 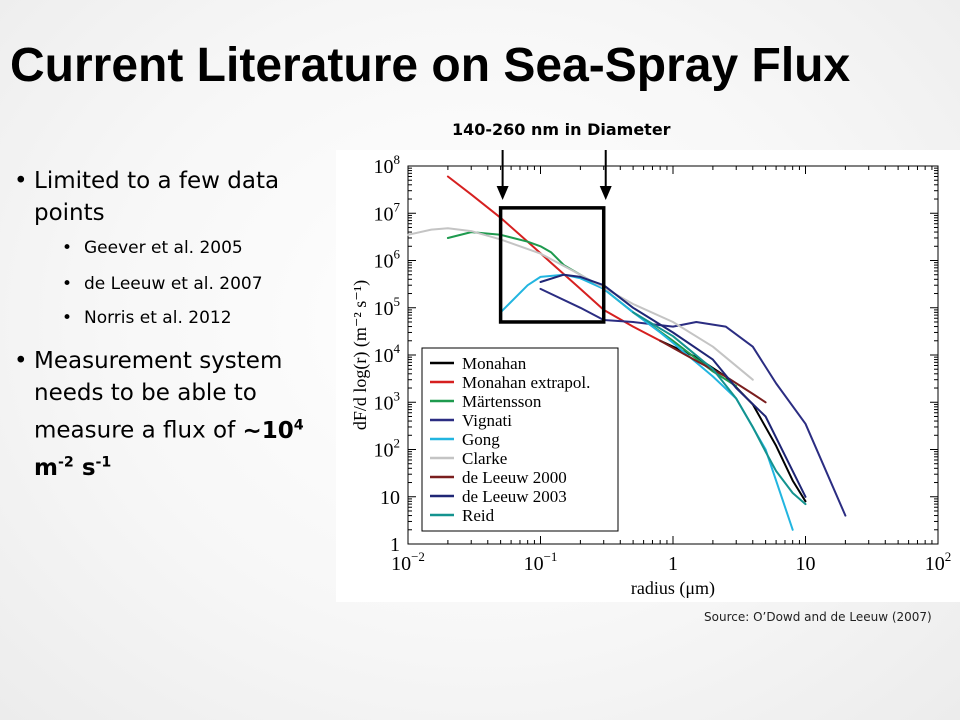 What do you see at coordinates (938, 562) in the screenshot?
I see `x-tick-label: 10²` at bounding box center [938, 562].